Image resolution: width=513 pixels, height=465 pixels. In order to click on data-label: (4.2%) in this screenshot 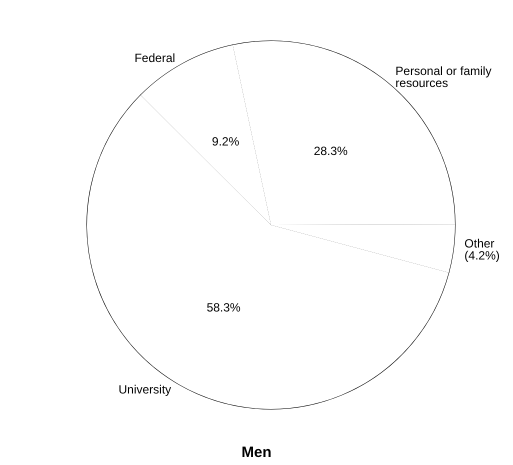, I will do `click(482, 255)`.